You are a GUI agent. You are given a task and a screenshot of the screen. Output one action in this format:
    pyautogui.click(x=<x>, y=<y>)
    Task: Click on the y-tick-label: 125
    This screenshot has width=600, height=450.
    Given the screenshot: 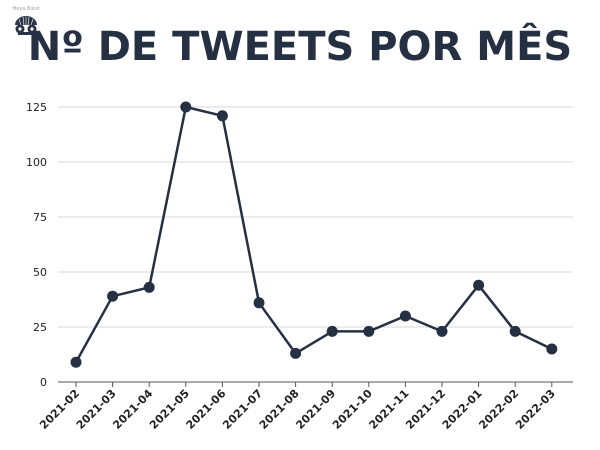 What is the action you would take?
    pyautogui.click(x=36, y=107)
    